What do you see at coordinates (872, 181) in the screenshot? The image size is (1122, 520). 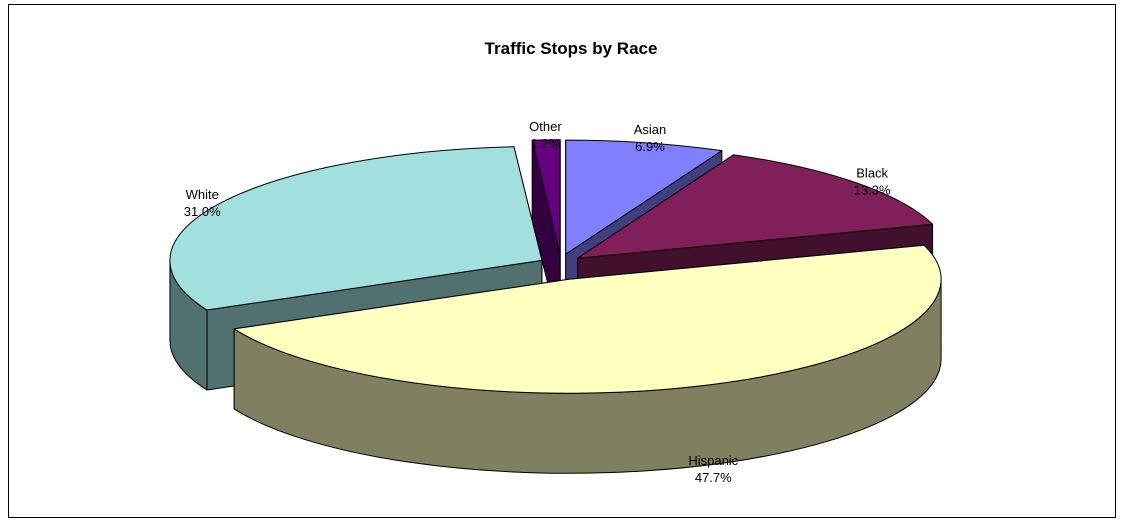 I see `slice-label-black: Black 13.3%` at bounding box center [872, 181].